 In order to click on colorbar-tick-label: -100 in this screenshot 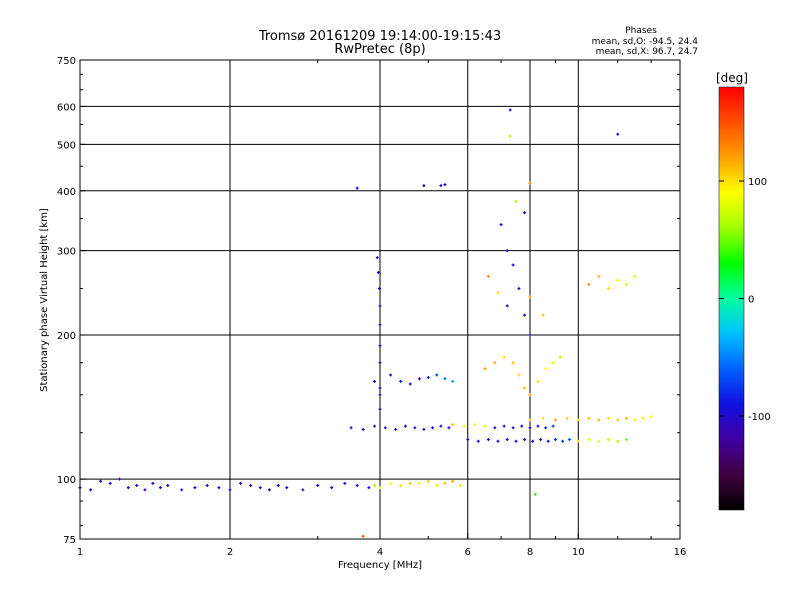, I will do `click(759, 417)`.